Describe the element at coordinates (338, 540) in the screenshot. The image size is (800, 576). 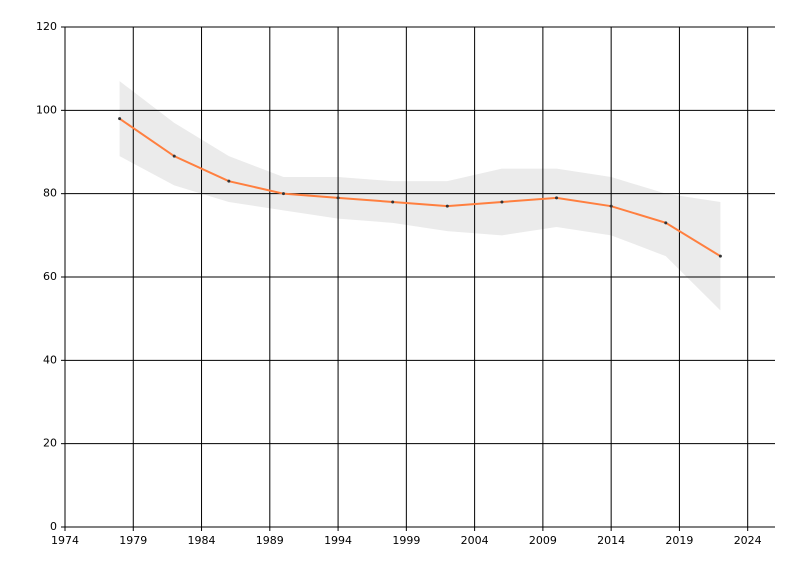
I see `x-tick-label: 1994` at that location.